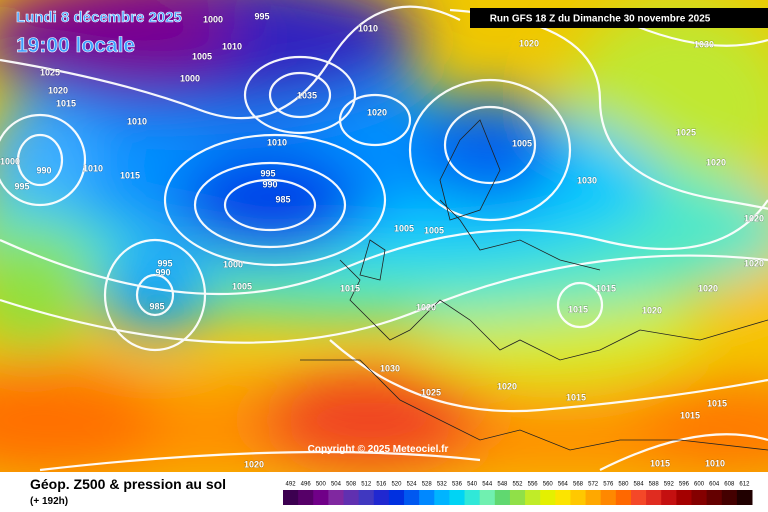 The height and width of the screenshot is (512, 768). Describe the element at coordinates (351, 485) in the screenshot. I see `scale-label: 508` at that location.